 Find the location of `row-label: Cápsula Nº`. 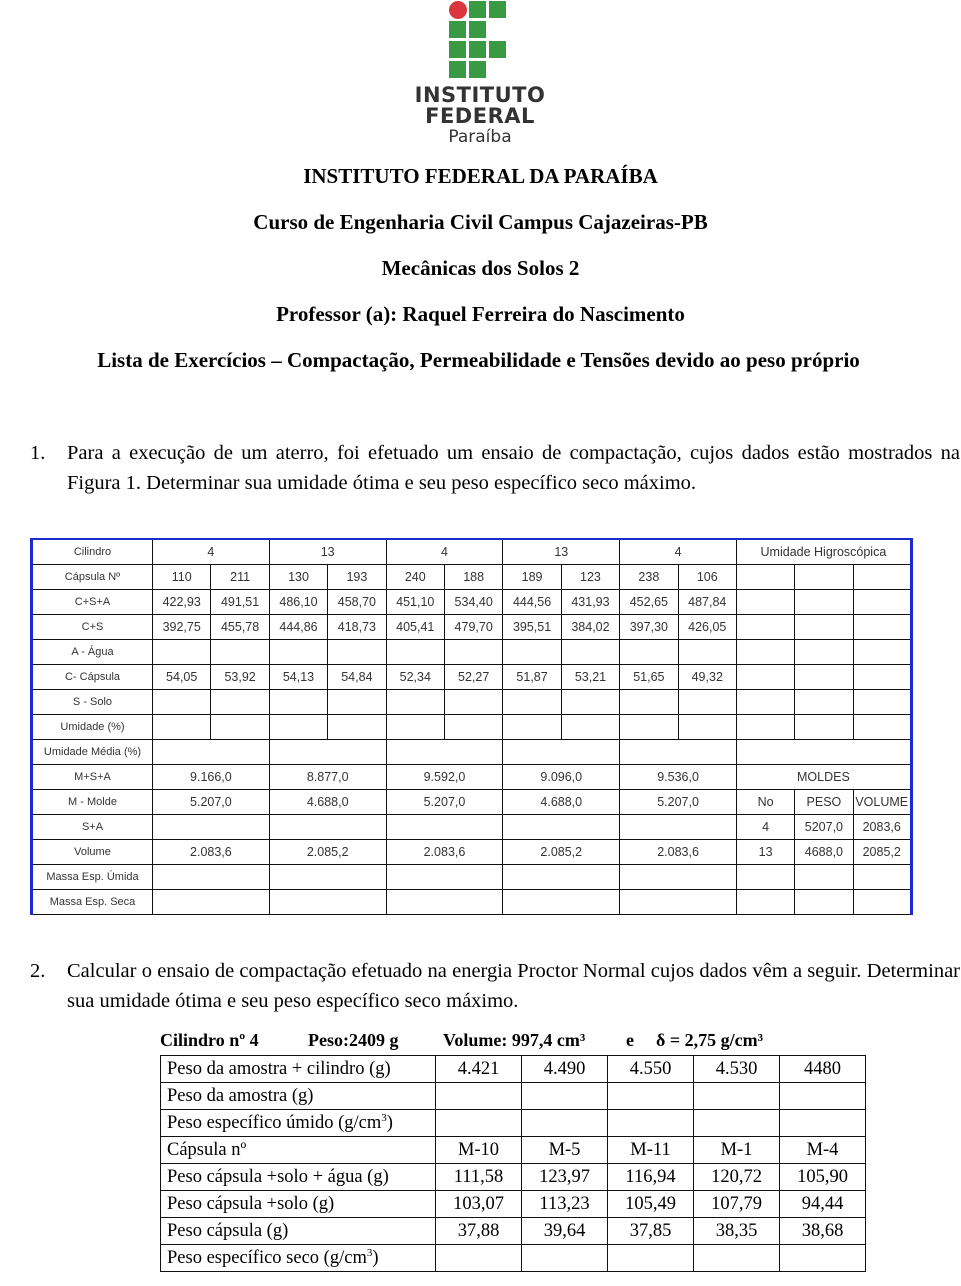

row-label: Cápsula Nº is located at coordinates (92, 577).